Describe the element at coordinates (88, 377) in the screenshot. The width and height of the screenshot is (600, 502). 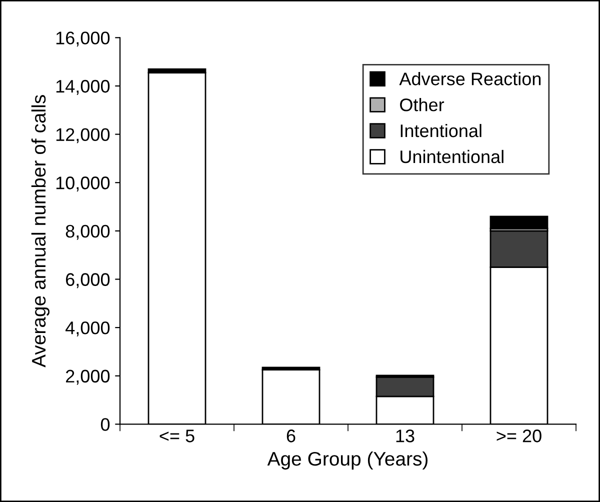
I see `y-tick-label: 2,000` at that location.